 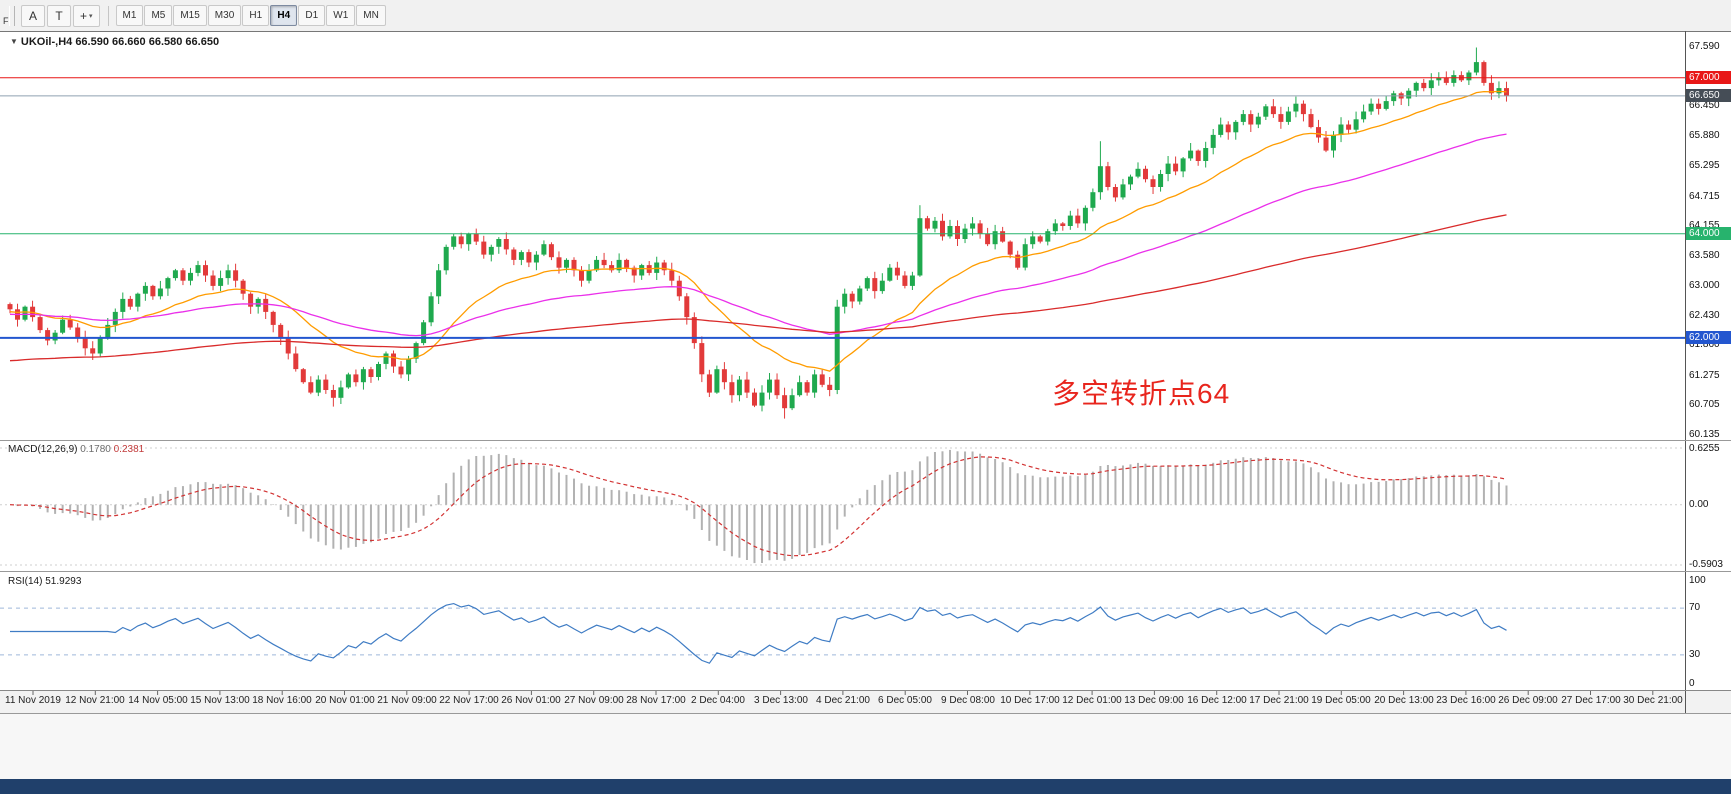 What do you see at coordinates (371, 15) in the screenshot?
I see `timeframe-button-mn: MN` at bounding box center [371, 15].